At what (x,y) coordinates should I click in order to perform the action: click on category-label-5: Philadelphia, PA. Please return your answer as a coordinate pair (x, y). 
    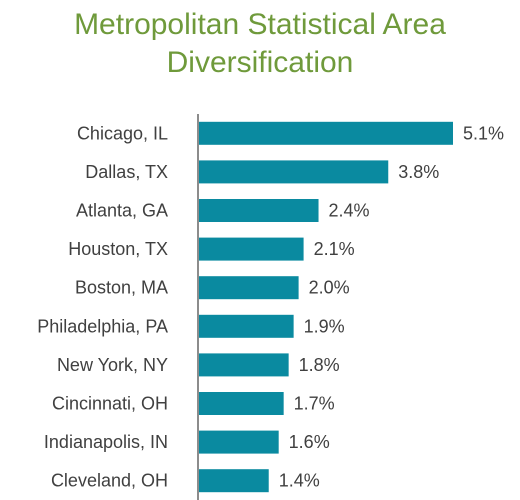
    Looking at the image, I should click on (102, 326).